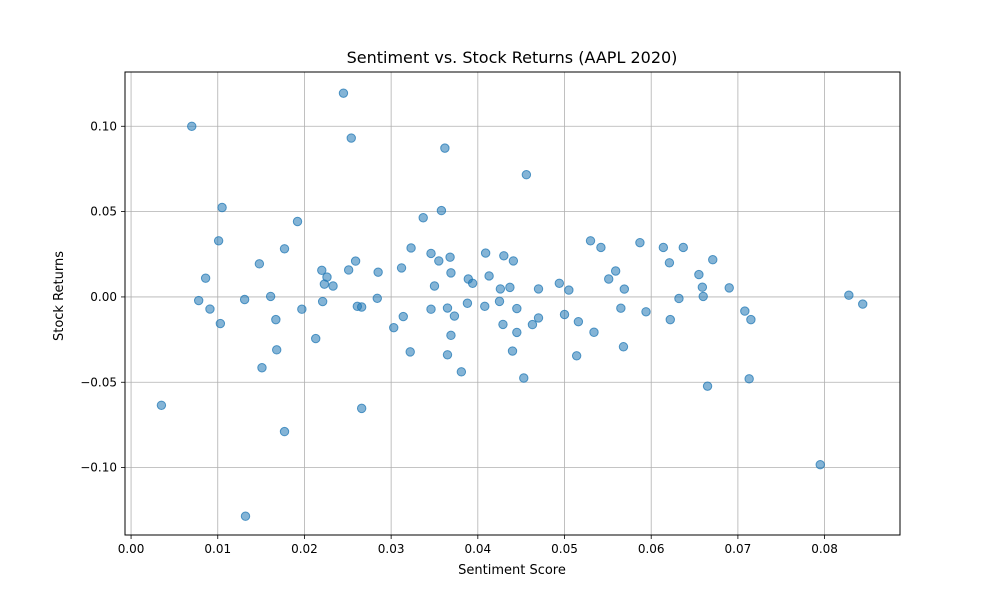 The width and height of the screenshot is (1000, 604). What do you see at coordinates (651, 549) in the screenshot?
I see `x-tick-label: 0.06` at bounding box center [651, 549].